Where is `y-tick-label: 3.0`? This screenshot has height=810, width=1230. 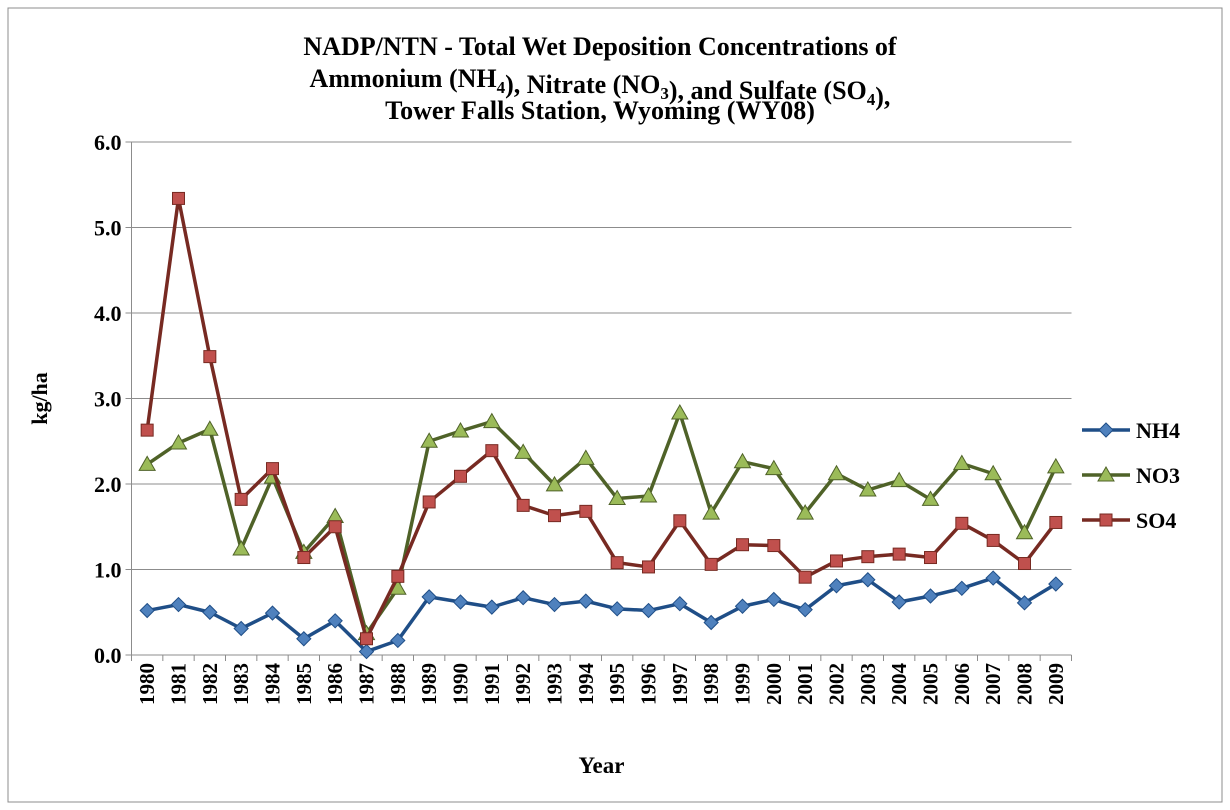 y-tick-label: 3.0 is located at coordinates (108, 399).